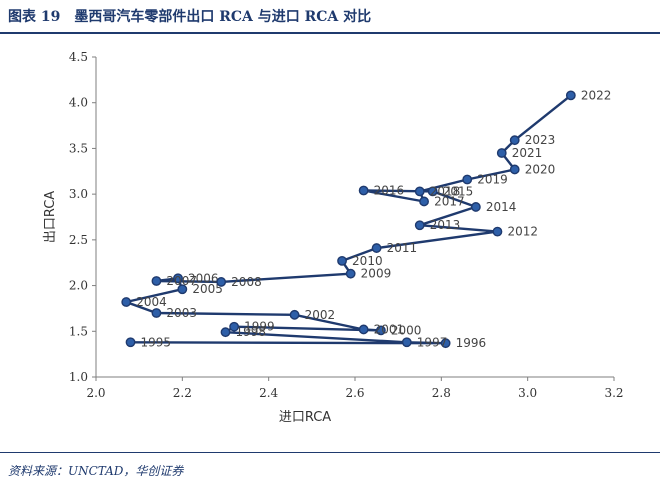 The width and height of the screenshot is (660, 484). Describe the element at coordinates (330, 33) in the screenshot. I see `title-rule` at that location.